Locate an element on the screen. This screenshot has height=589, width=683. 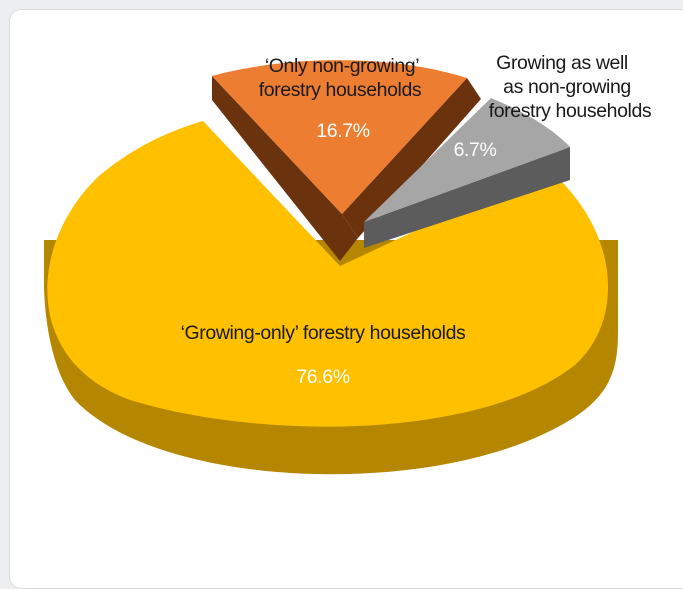
pie-slice-growing-and-non-growing-side is located at coordinates (467, 197).